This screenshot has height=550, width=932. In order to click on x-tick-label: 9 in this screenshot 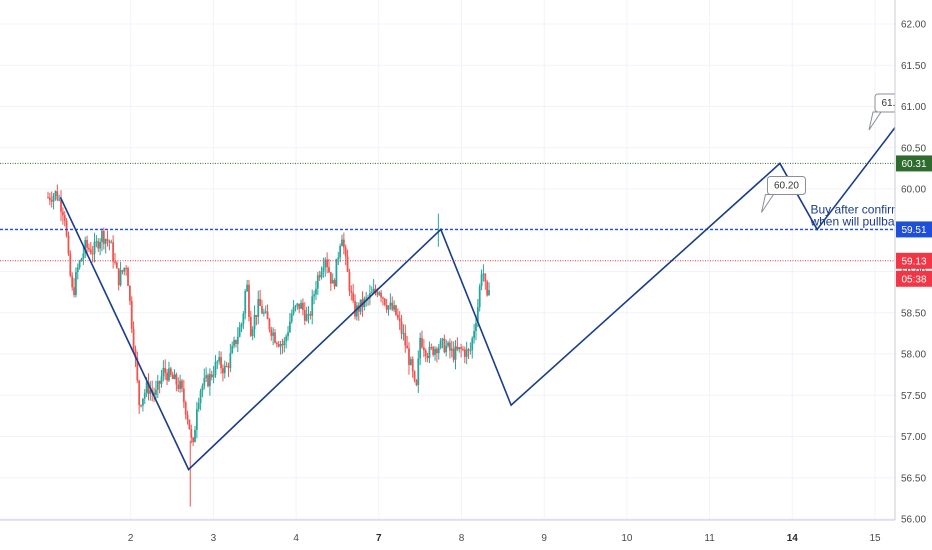, I will do `click(544, 538)`.